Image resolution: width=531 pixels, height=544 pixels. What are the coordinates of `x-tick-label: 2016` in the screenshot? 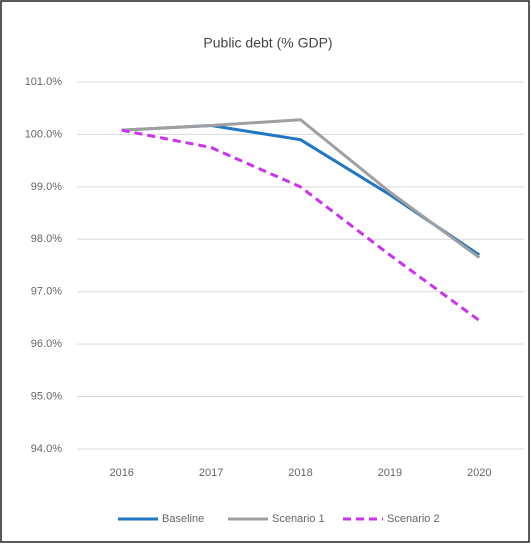 It's located at (121, 473).